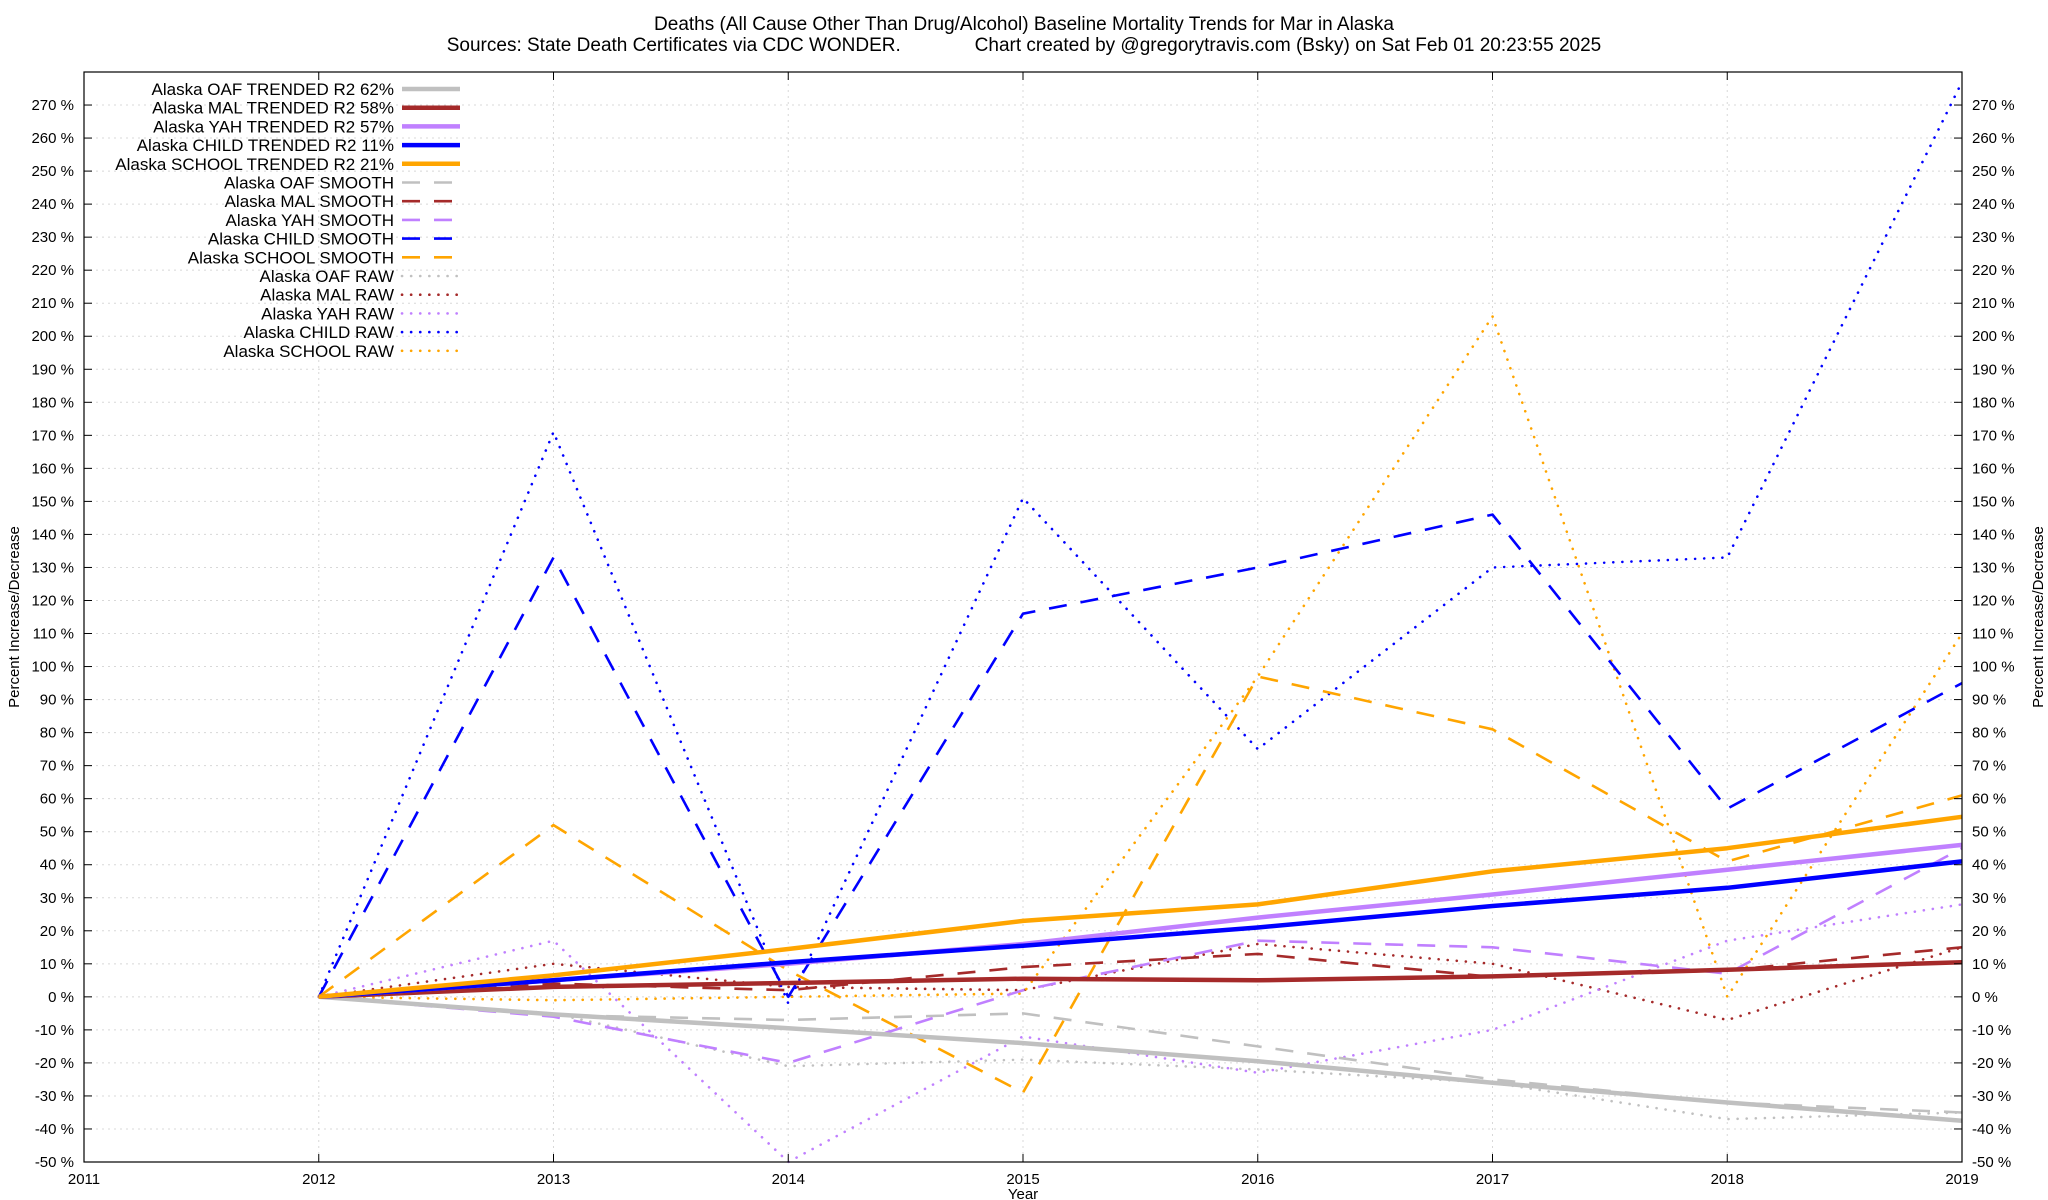 This screenshot has width=2048, height=1200. What do you see at coordinates (52, 667) in the screenshot?
I see `y-tick-label: 100 %` at bounding box center [52, 667].